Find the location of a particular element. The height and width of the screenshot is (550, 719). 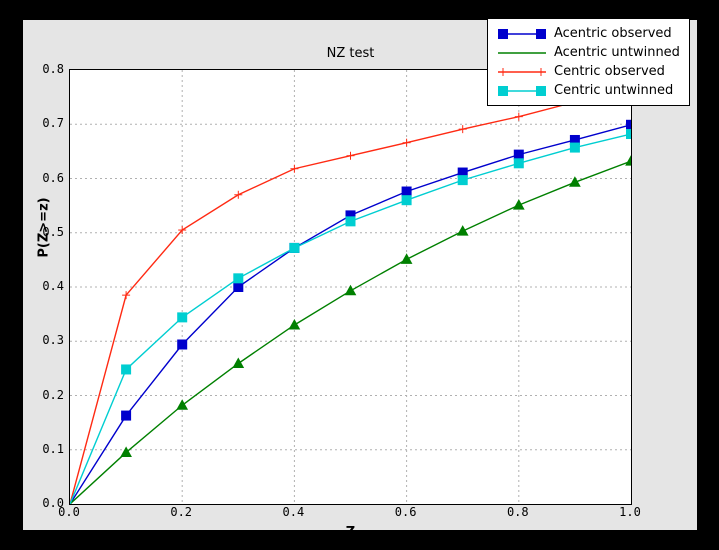

x-tick-label: 0.6 is located at coordinates (405, 512).